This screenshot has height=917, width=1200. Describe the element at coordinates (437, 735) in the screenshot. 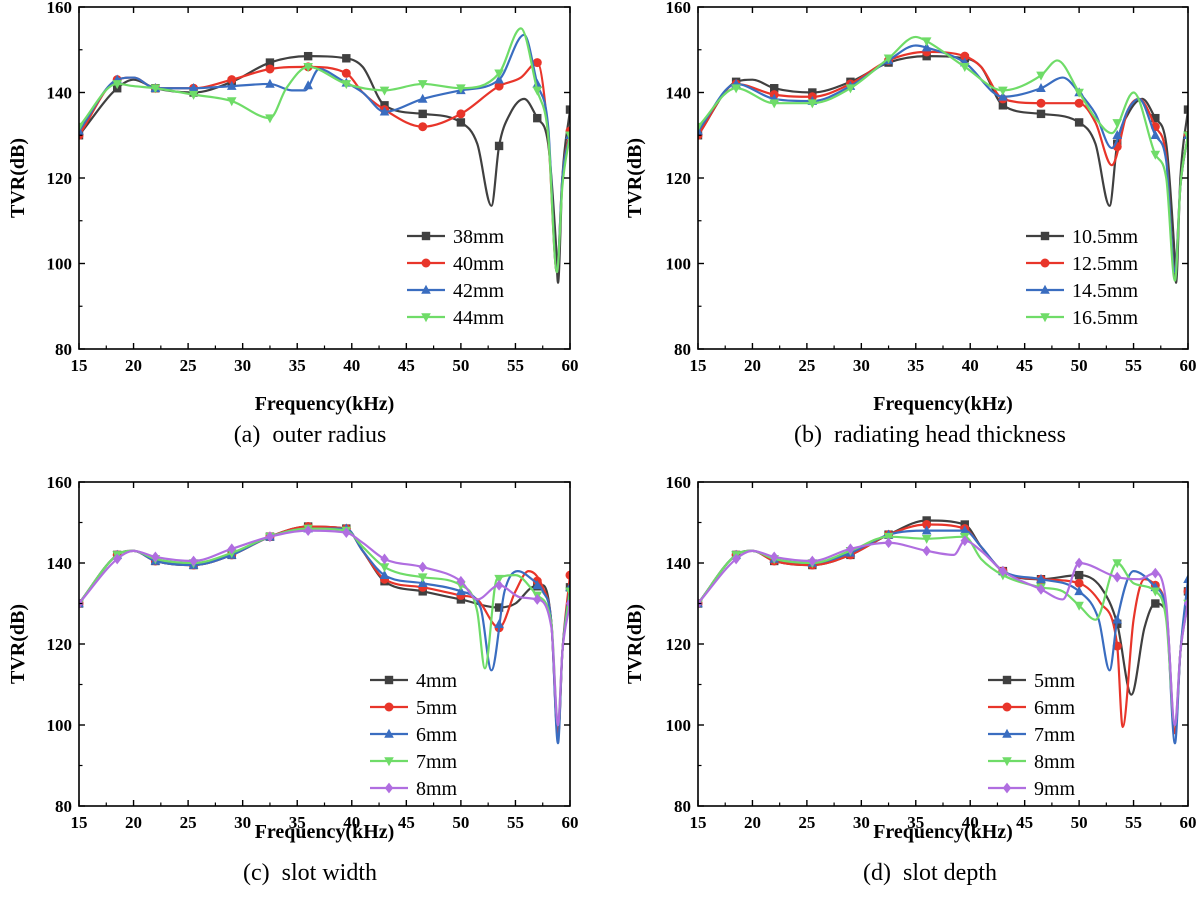

I see `legend-label-6mm: 6mm` at that location.